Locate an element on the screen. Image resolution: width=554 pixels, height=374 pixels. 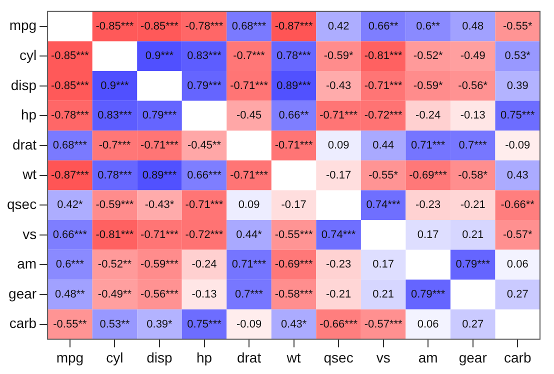
data-label: -0.87*** is located at coordinates (70, 175).